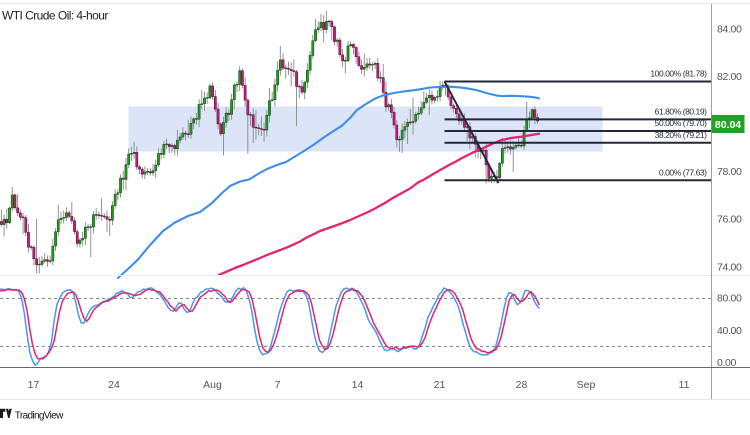  What do you see at coordinates (729, 267) in the screenshot?
I see `svg-text: 74.00` at bounding box center [729, 267].